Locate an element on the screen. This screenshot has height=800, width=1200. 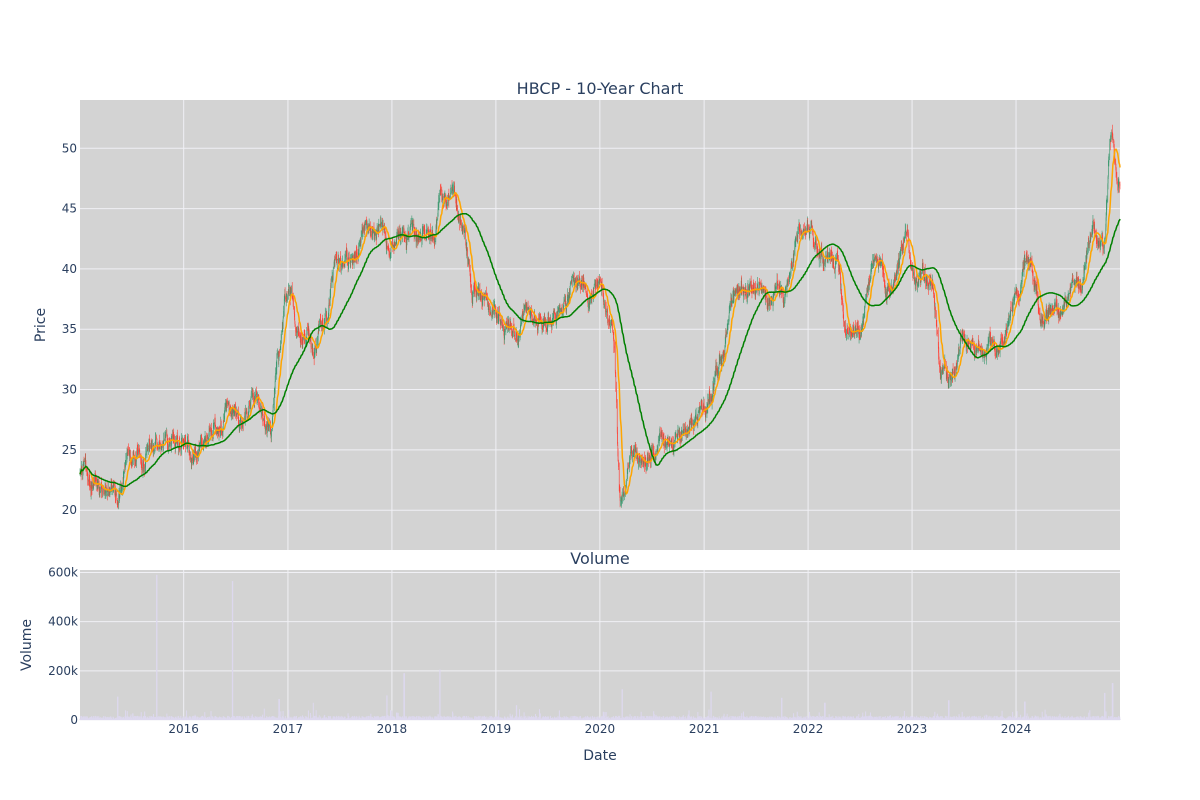
date-tick-label: 2021 is located at coordinates (704, 729).